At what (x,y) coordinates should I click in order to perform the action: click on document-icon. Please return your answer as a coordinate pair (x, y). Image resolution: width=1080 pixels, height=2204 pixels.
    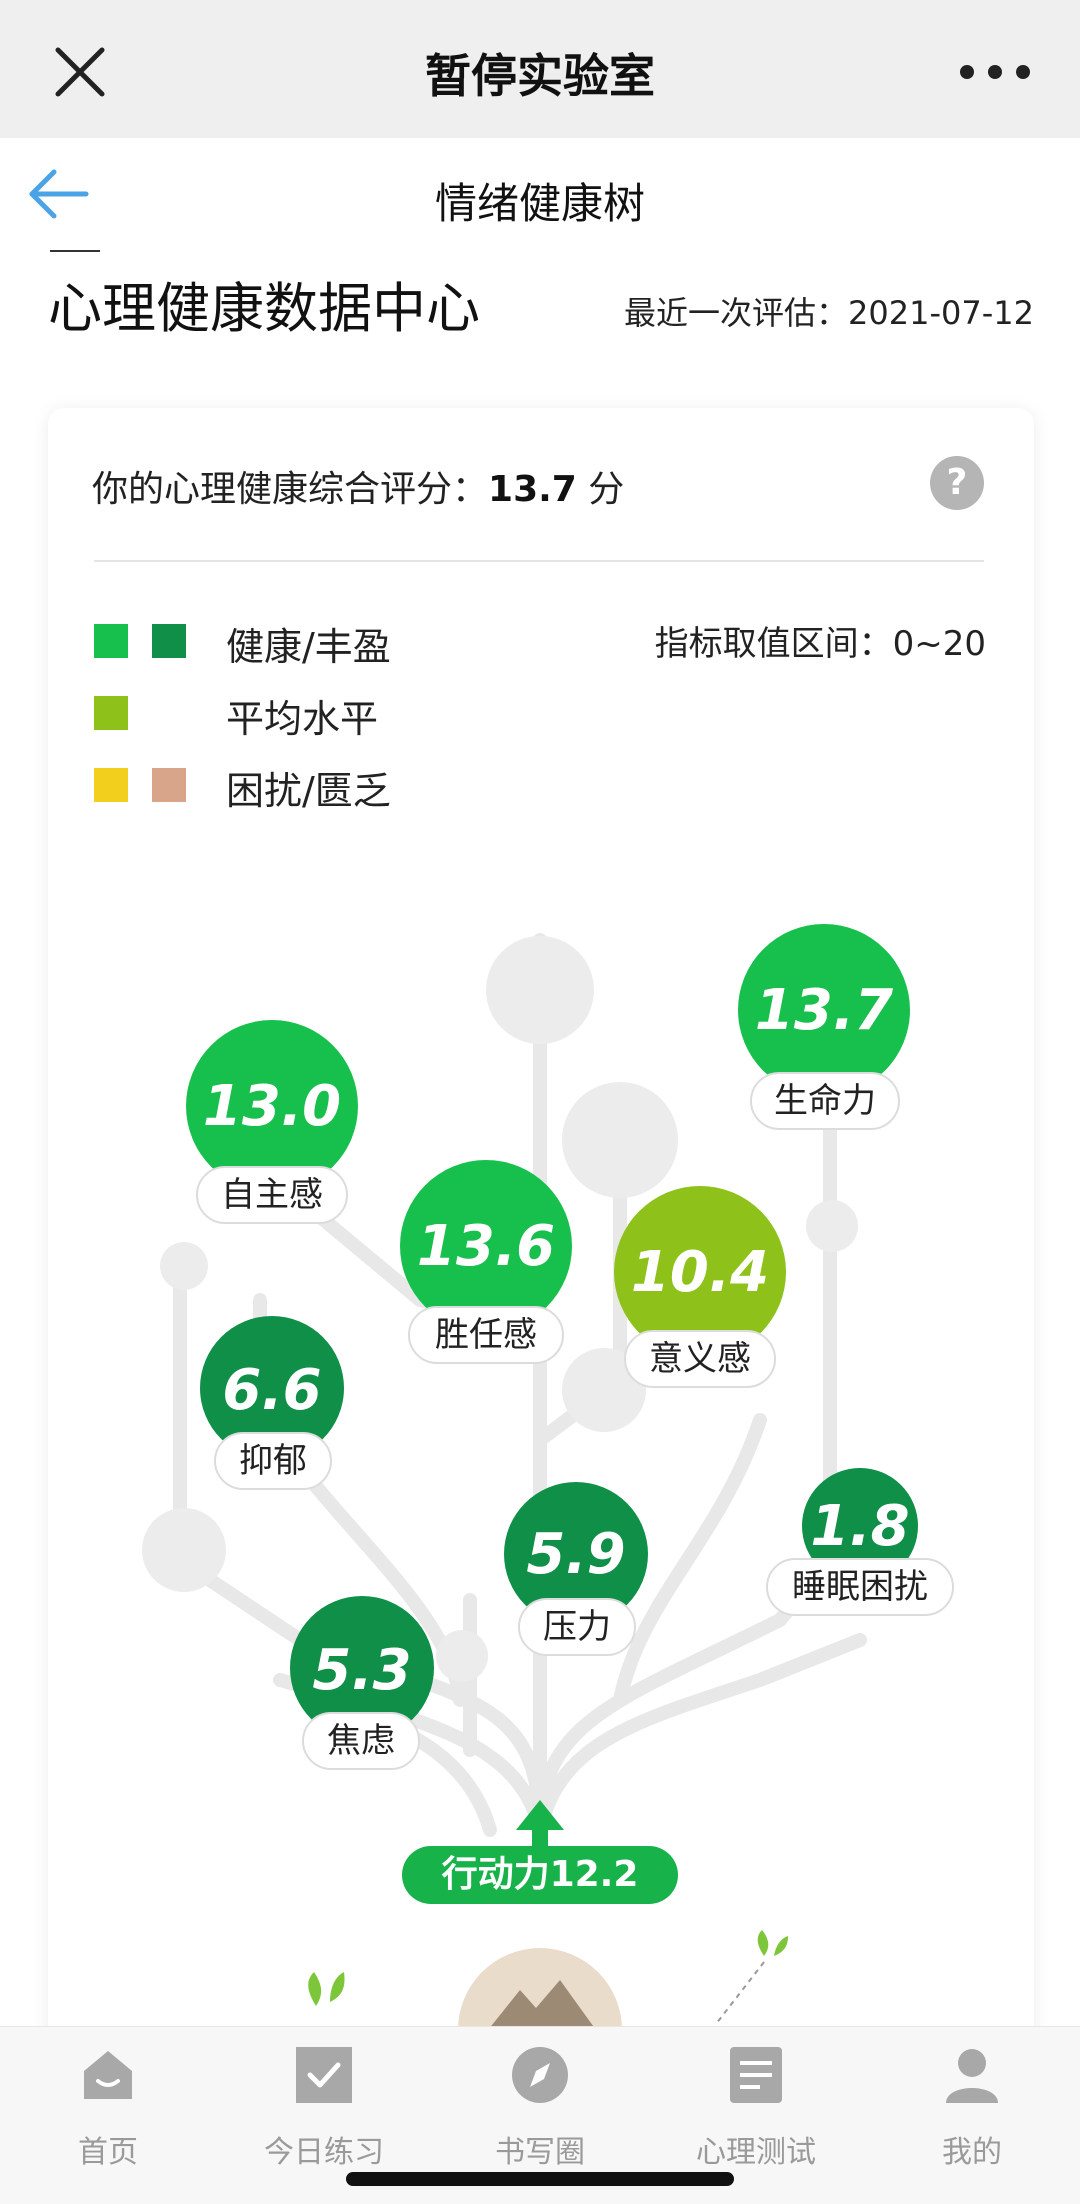
    Looking at the image, I should click on (756, 2075).